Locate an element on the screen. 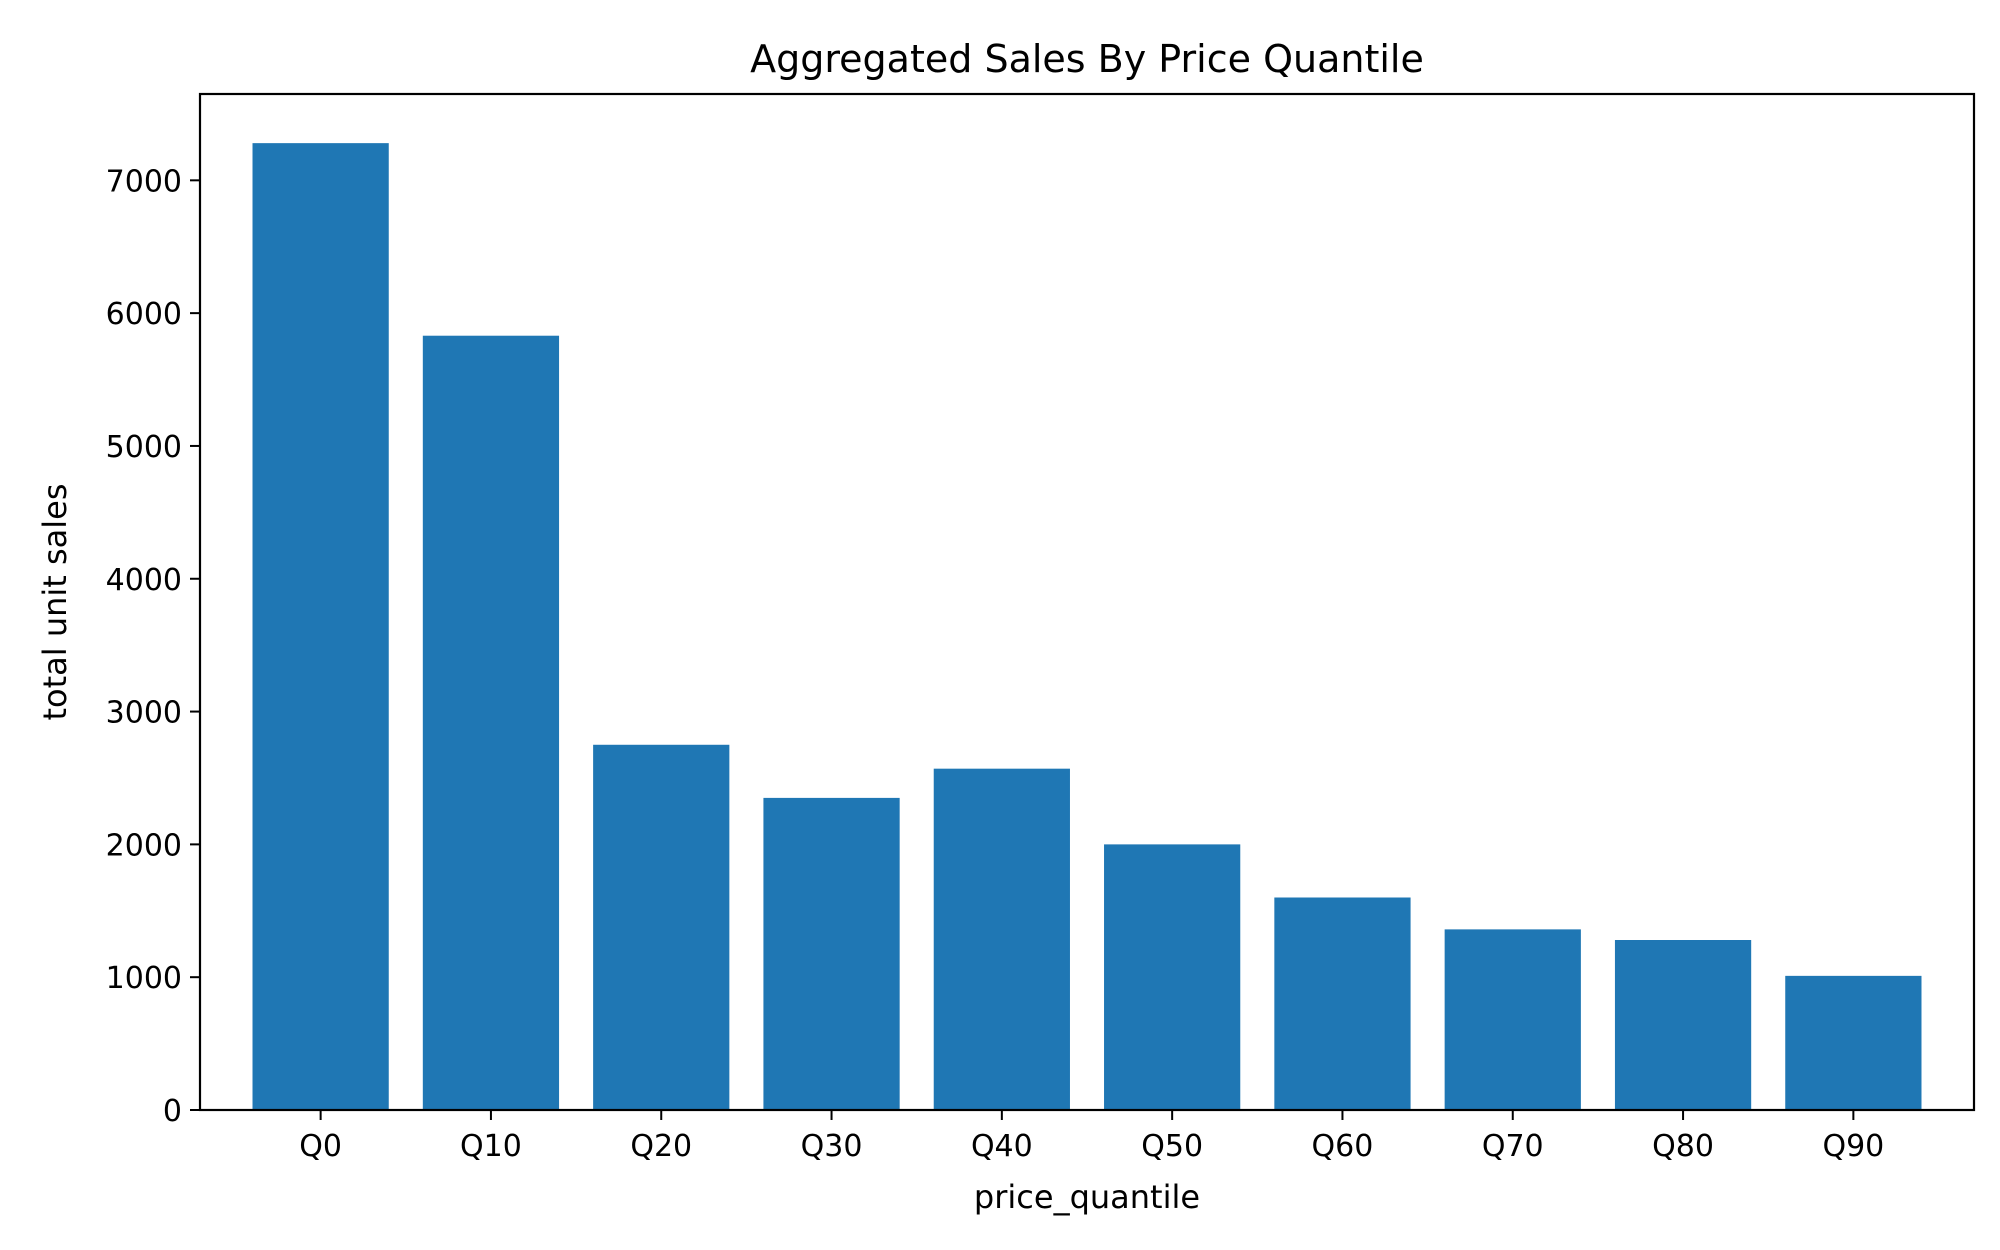  y-tick-label: 4000 is located at coordinates (144, 580).